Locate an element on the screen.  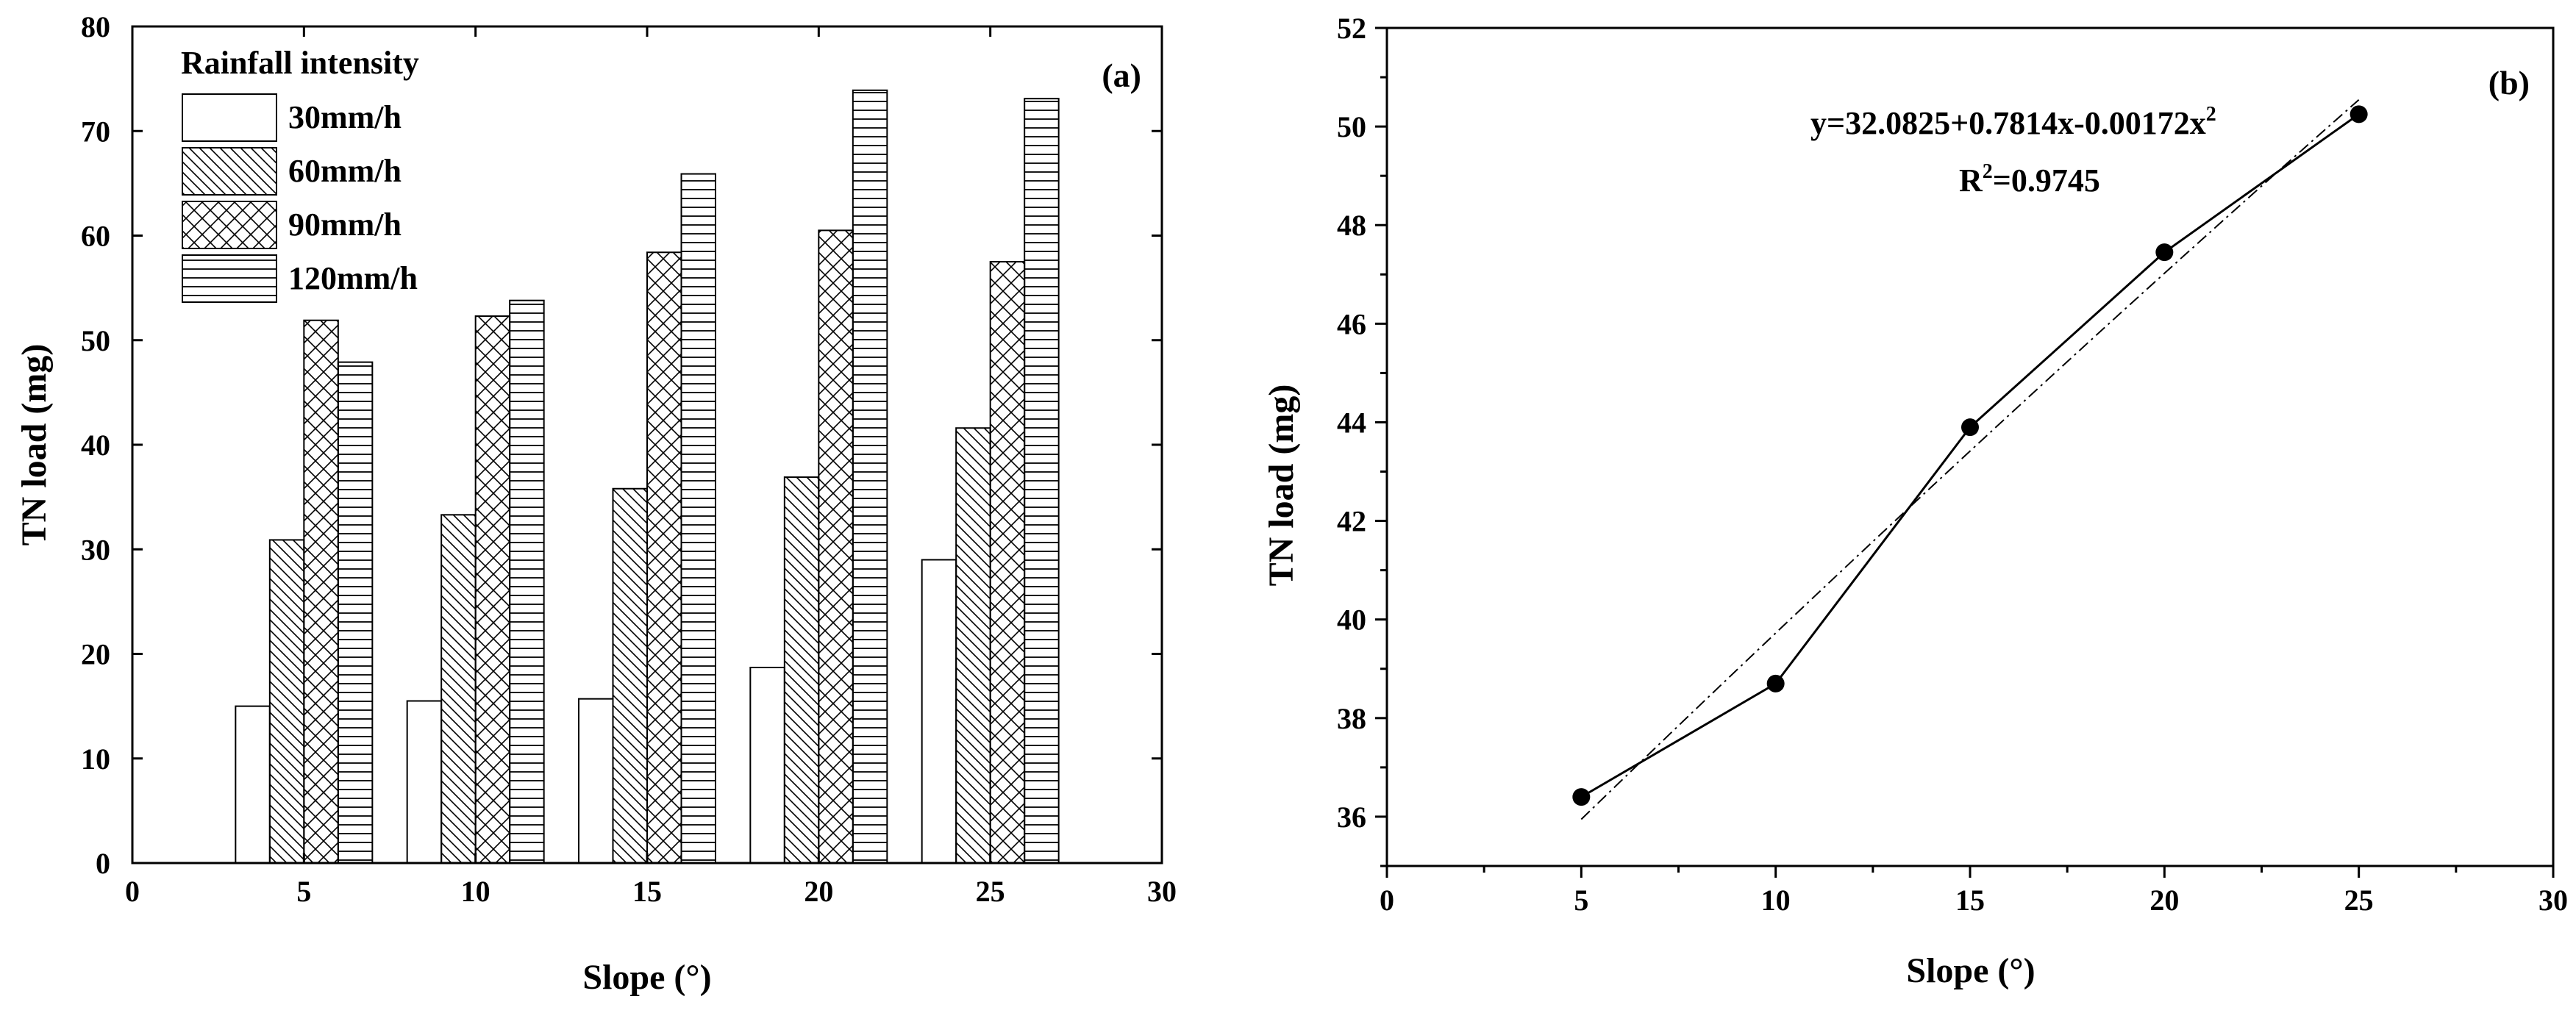
fit-equation: y=32.0825+0.7814x-0.00172x2 is located at coordinates (2013, 122).